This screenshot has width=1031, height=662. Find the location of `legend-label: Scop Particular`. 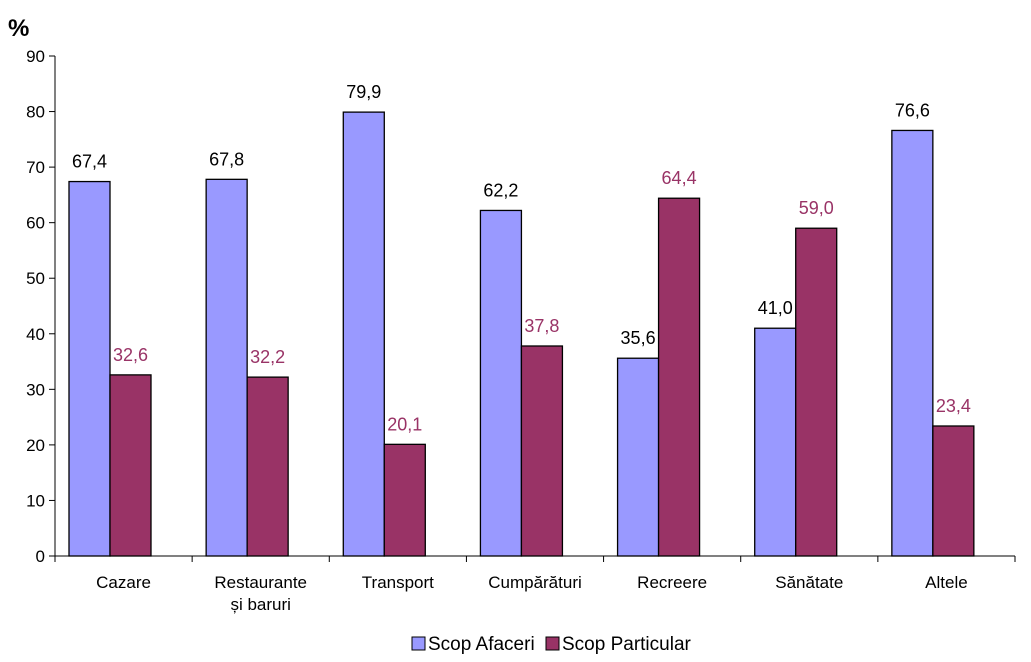

legend-label: Scop Particular is located at coordinates (627, 644).